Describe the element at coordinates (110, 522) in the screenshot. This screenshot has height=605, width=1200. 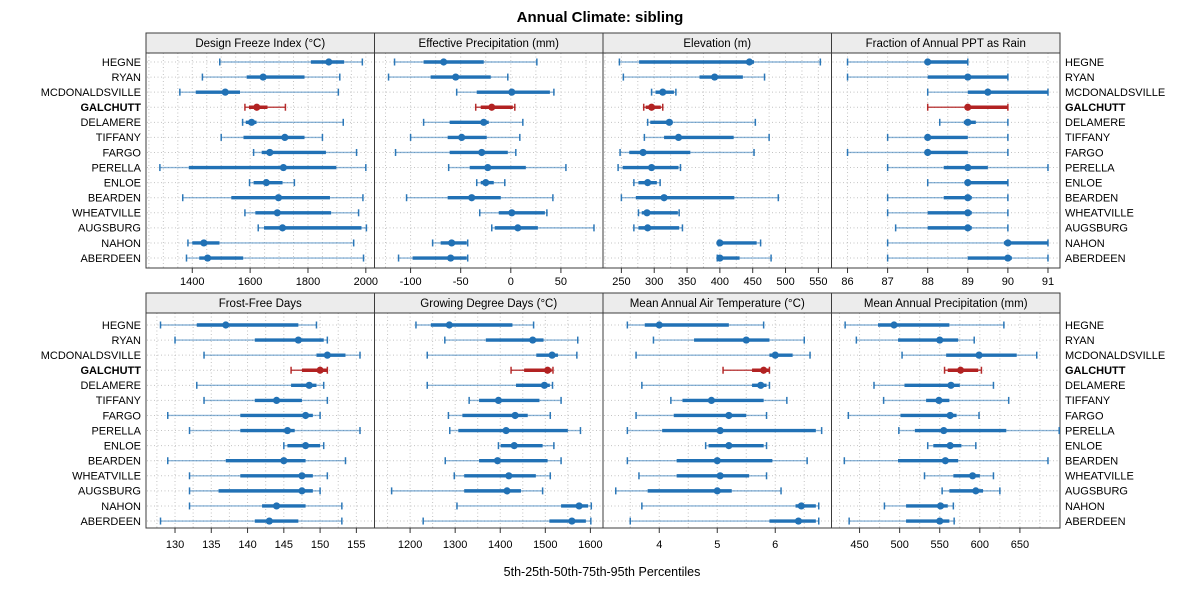
I see `station-label-left-aberdeen: ABERDEEN` at that location.